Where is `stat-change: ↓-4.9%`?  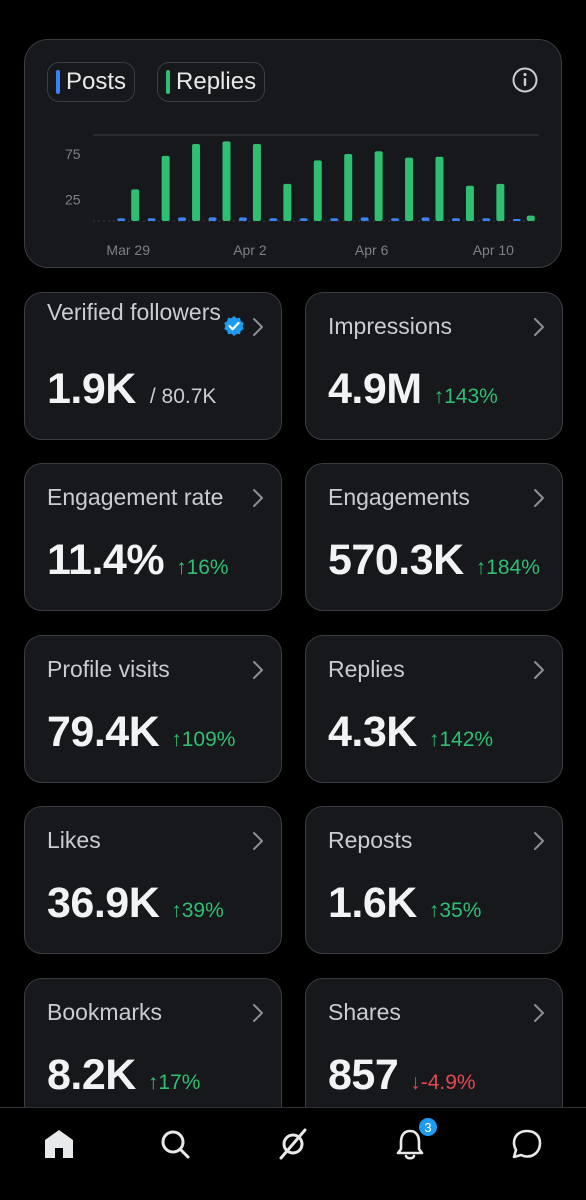 stat-change: ↓-4.9% is located at coordinates (443, 1082).